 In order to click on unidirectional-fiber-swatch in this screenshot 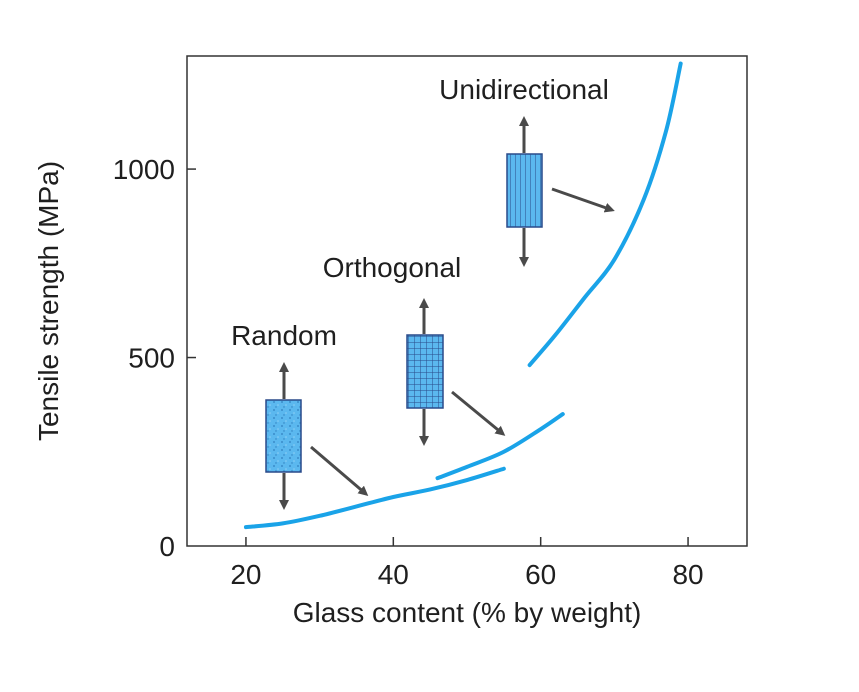, I will do `click(524, 190)`.